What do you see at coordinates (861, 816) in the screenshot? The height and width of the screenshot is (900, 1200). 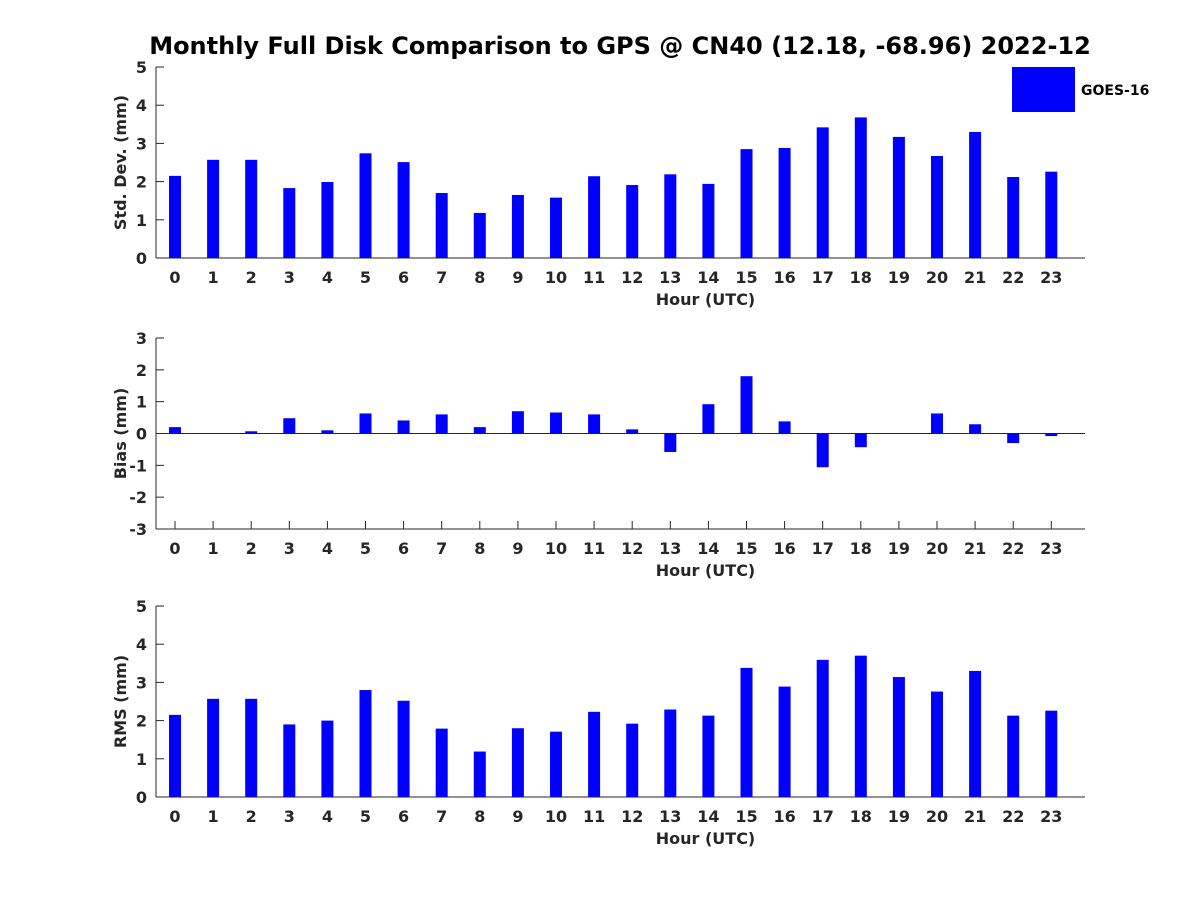 I see `x-tick-label-rms: 18` at bounding box center [861, 816].